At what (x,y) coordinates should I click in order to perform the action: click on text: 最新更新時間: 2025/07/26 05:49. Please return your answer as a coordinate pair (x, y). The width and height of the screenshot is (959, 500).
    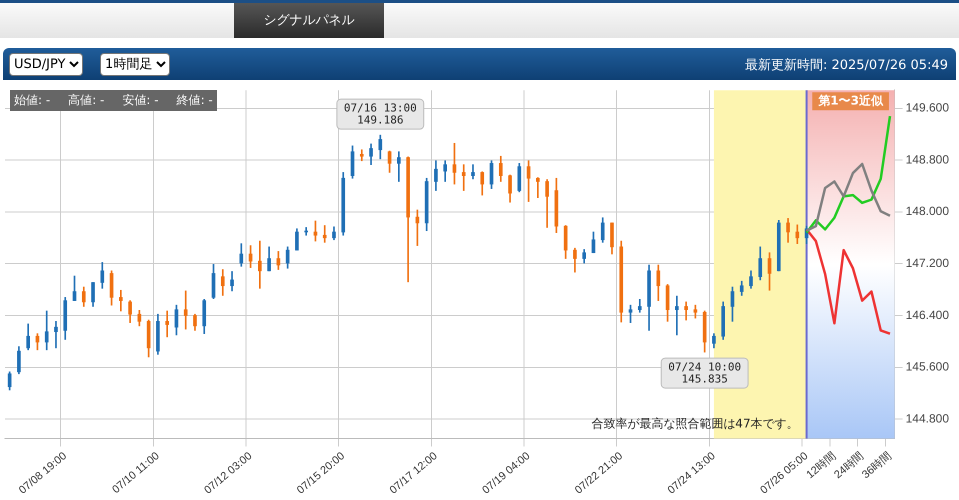
    Looking at the image, I should click on (846, 65).